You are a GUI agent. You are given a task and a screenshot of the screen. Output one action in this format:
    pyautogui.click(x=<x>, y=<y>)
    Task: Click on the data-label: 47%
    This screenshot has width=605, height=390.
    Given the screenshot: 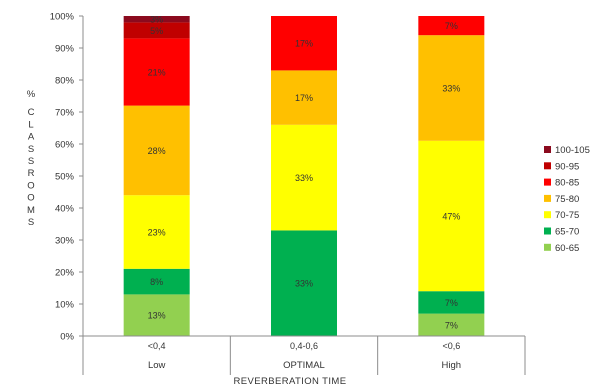 What is the action you would take?
    pyautogui.click(x=451, y=217)
    